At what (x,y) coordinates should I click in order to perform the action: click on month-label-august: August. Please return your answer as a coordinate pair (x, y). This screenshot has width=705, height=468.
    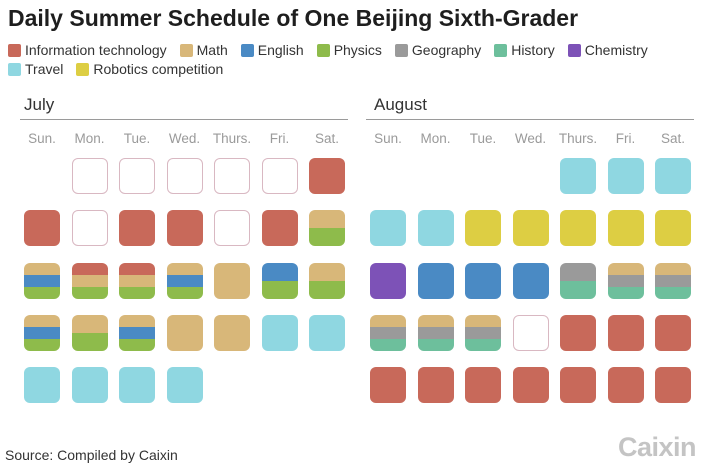
    Looking at the image, I should click on (400, 104).